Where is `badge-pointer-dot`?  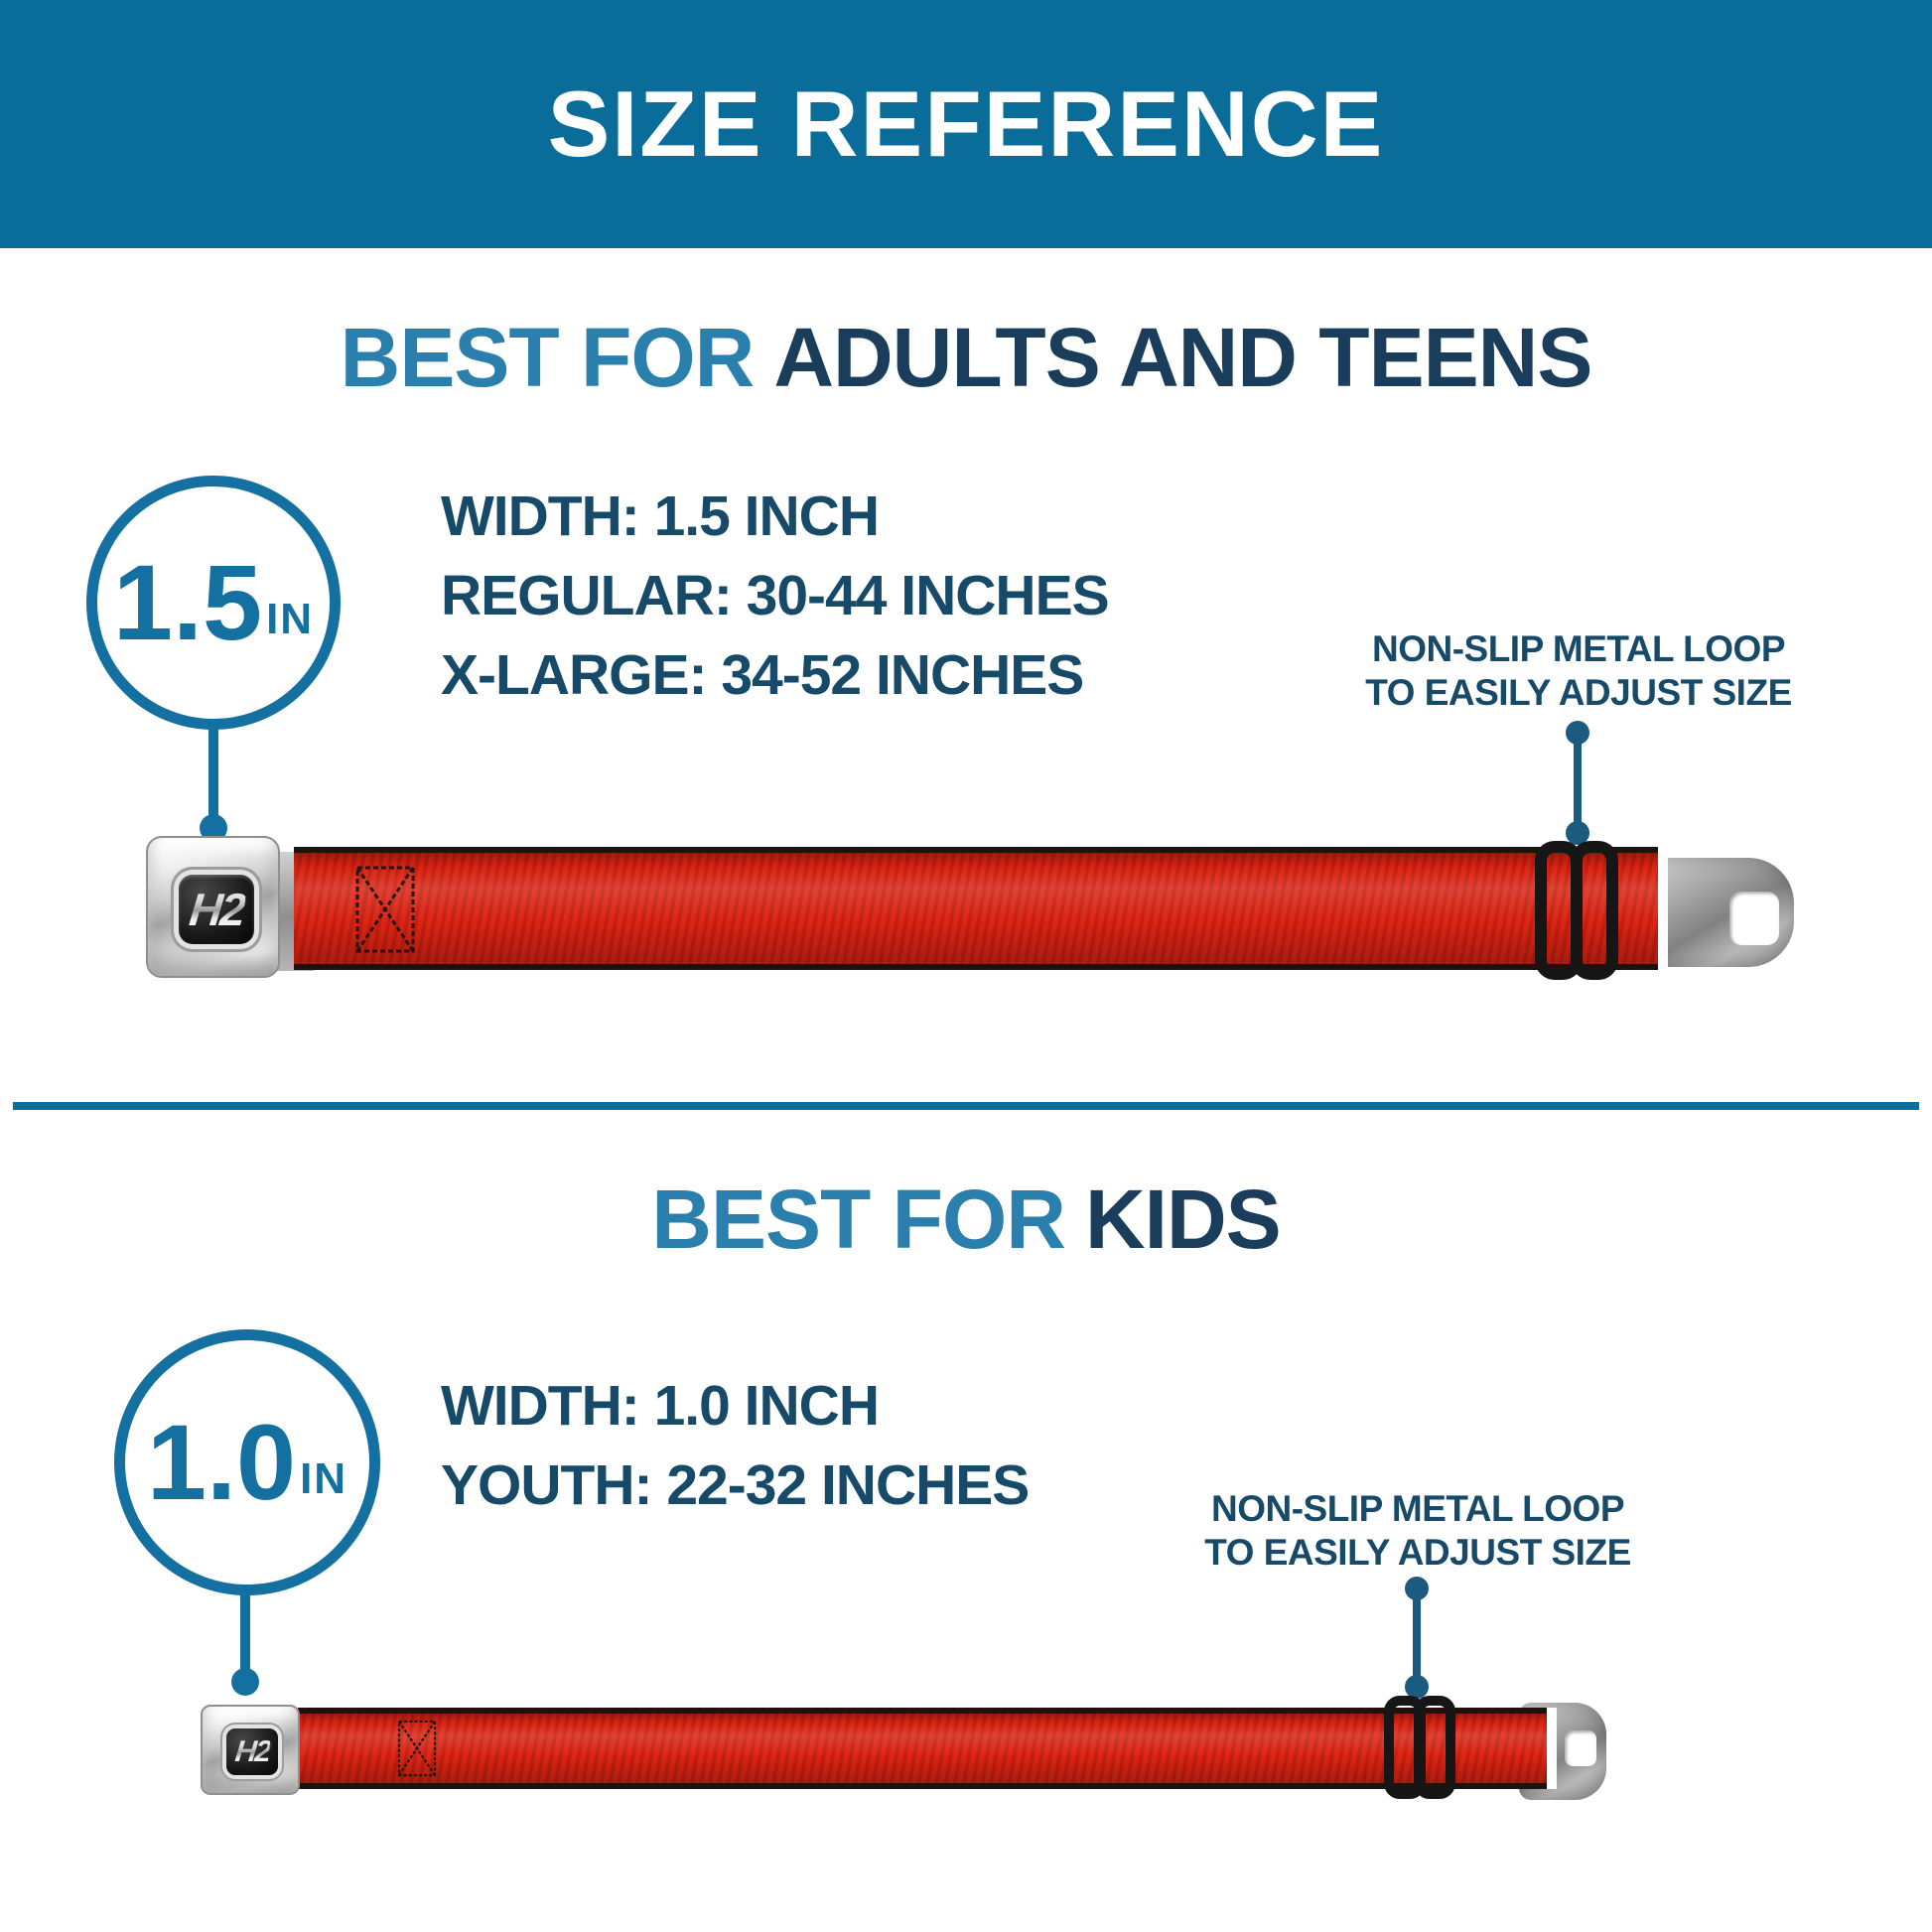
badge-pointer-dot is located at coordinates (245, 1682).